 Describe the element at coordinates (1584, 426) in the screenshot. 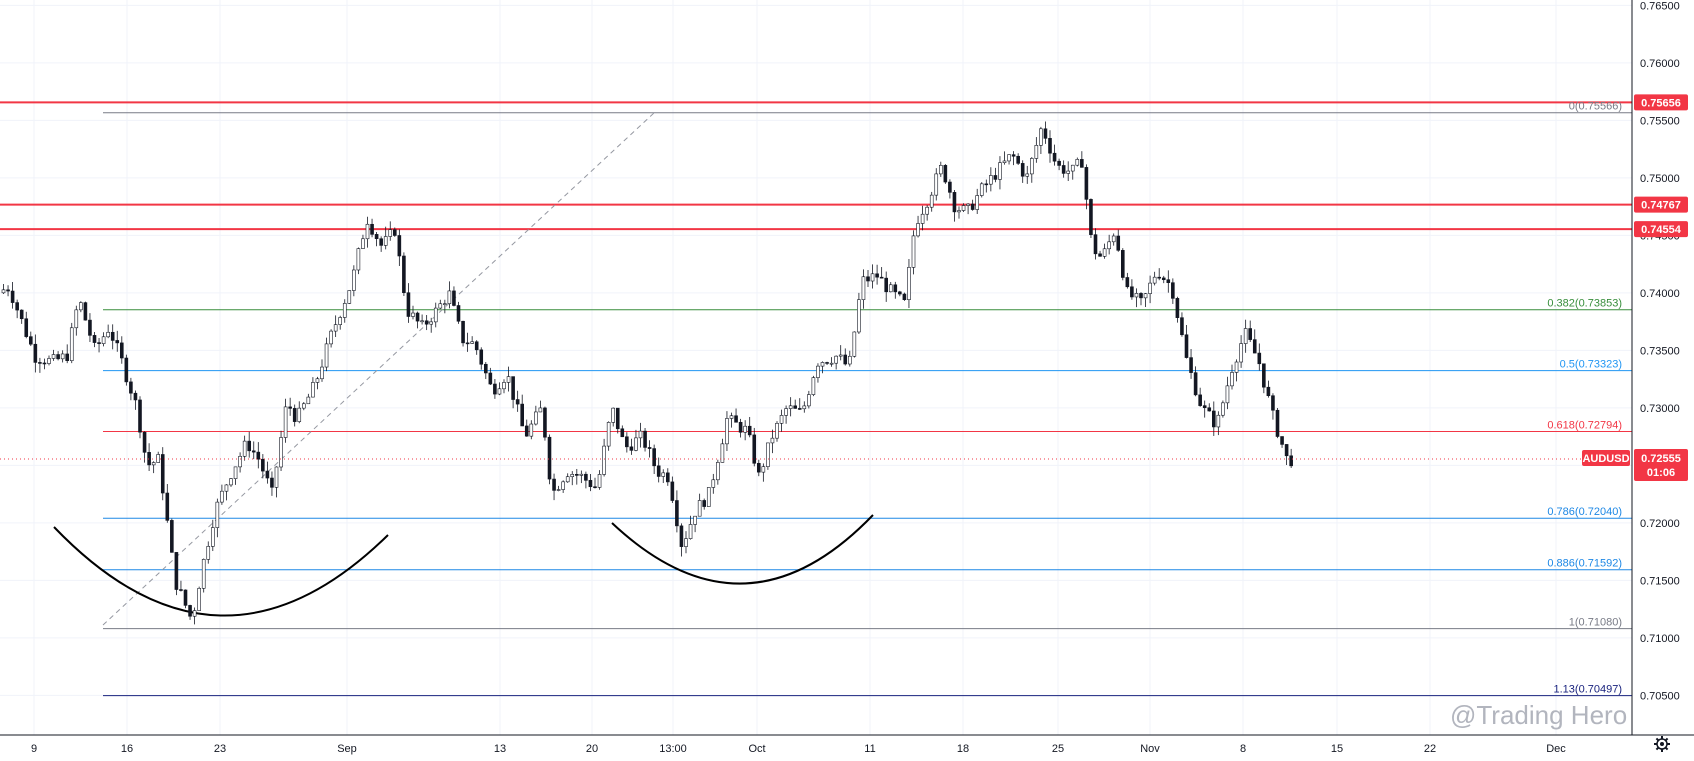

I see `fib-level-label: 0.618(0.72794)` at that location.